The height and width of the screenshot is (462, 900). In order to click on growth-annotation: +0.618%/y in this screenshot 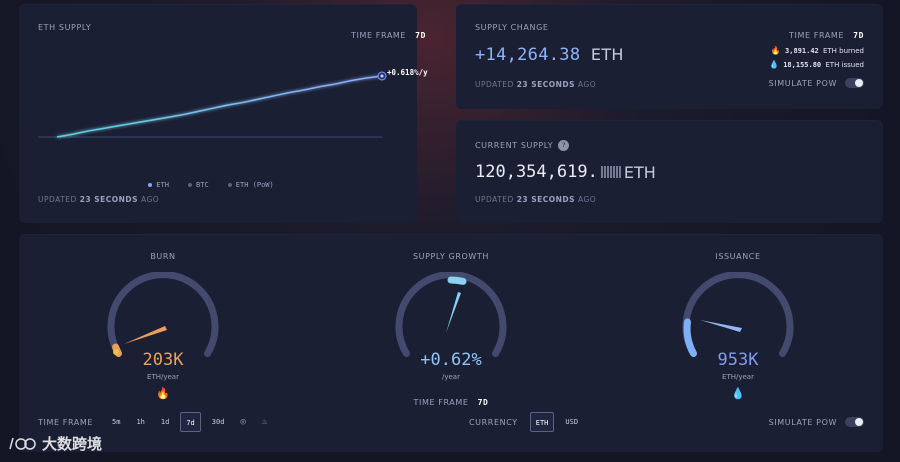, I will do `click(407, 72)`.